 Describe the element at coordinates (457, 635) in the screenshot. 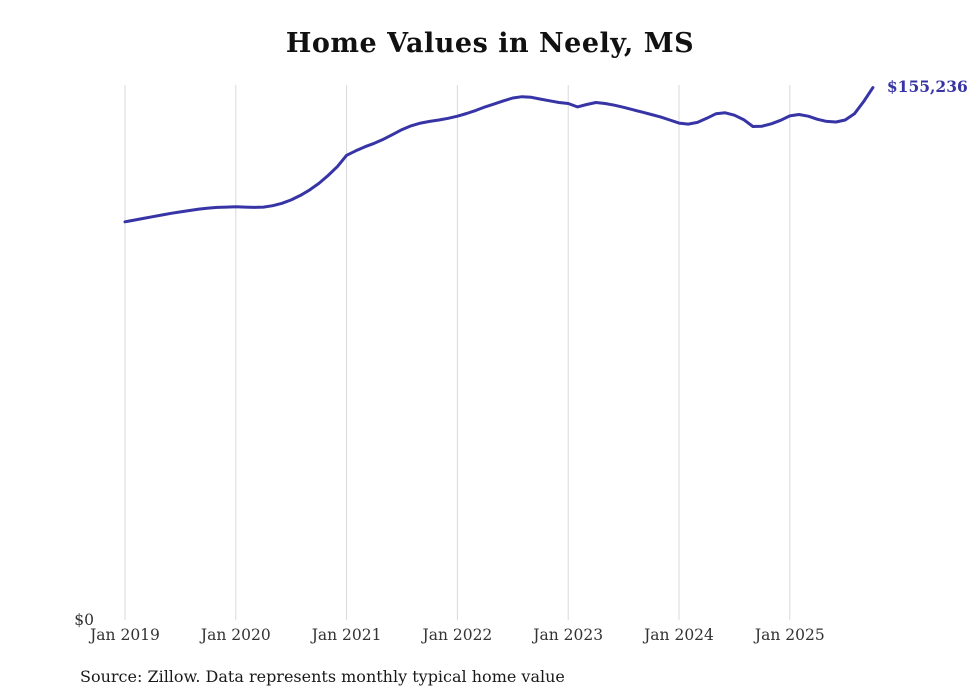

I see `x-tick-label: Jan 2022` at that location.